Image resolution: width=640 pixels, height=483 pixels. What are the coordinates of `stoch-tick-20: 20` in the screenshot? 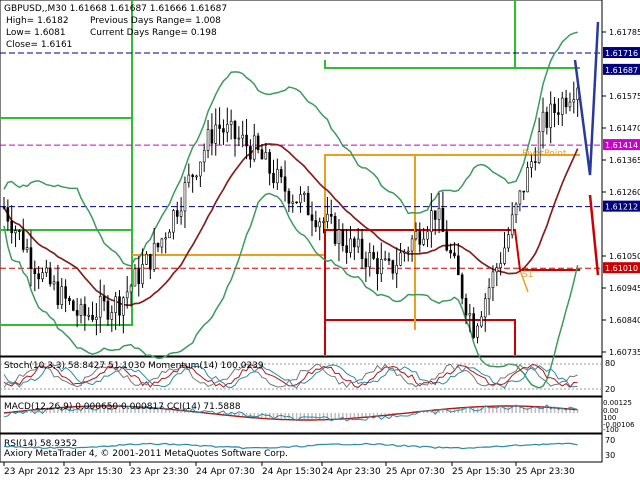 It's located at (610, 389).